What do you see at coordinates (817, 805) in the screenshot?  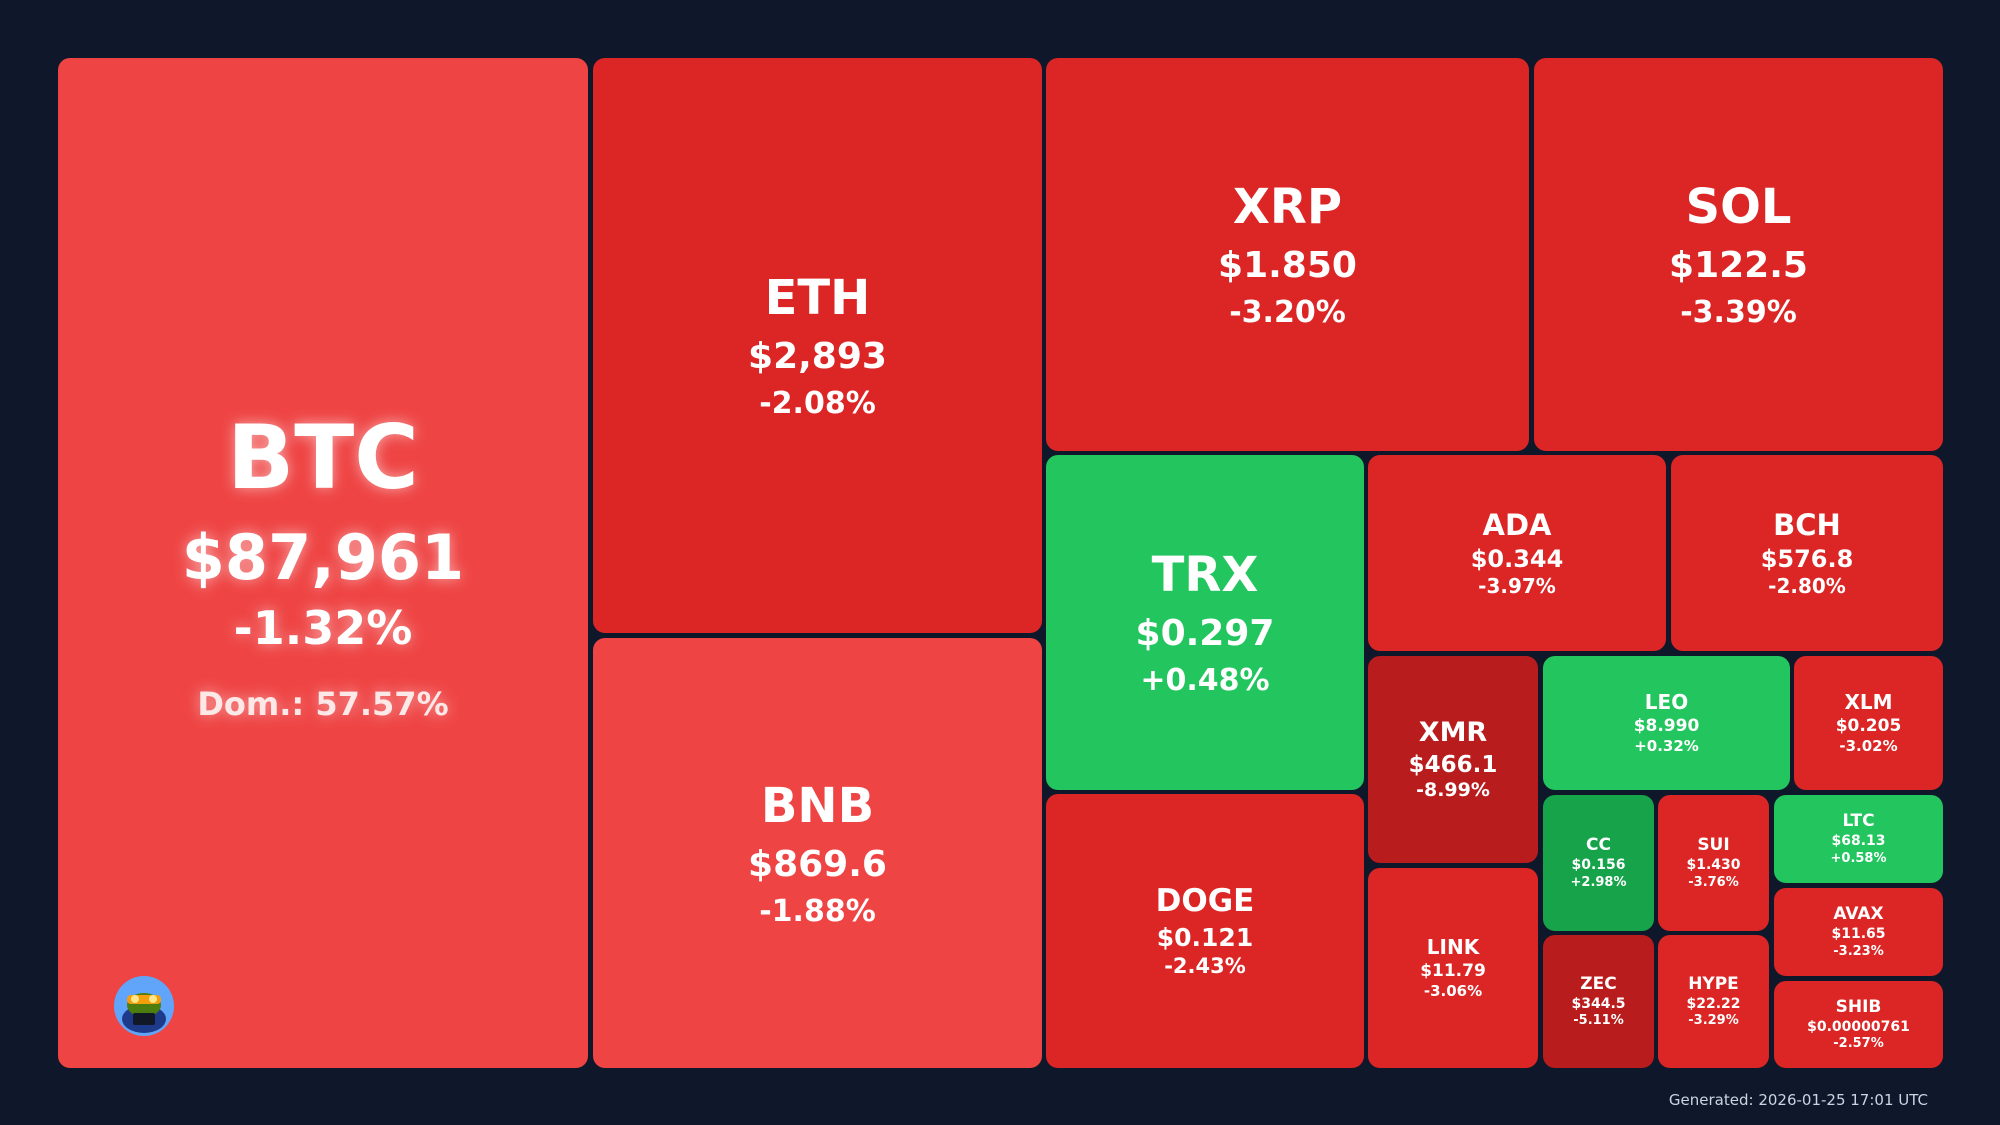 I see `tile-symbol: BNB` at bounding box center [817, 805].